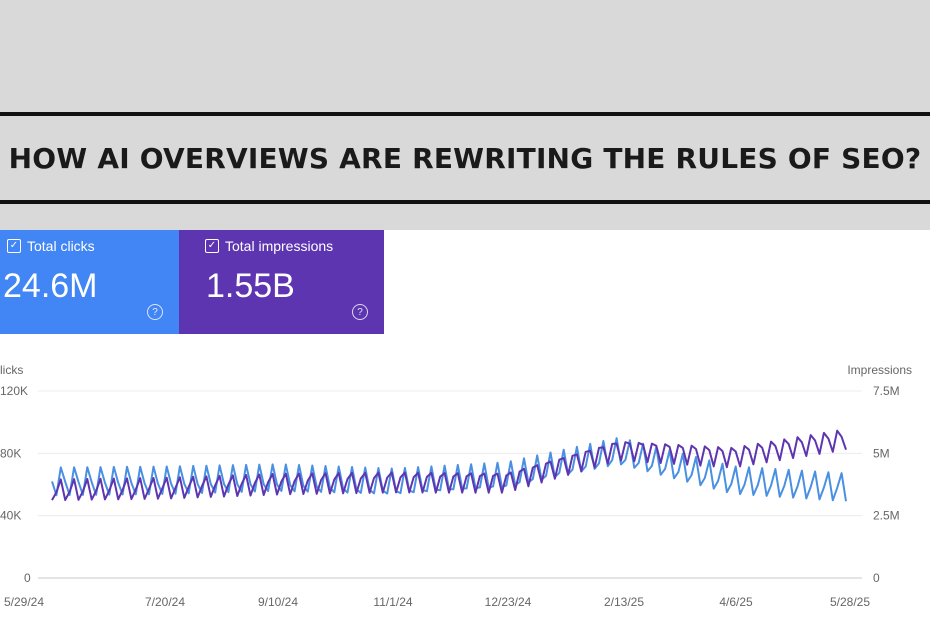  I want to click on x-tick-label: 2/13/25, so click(624, 602).